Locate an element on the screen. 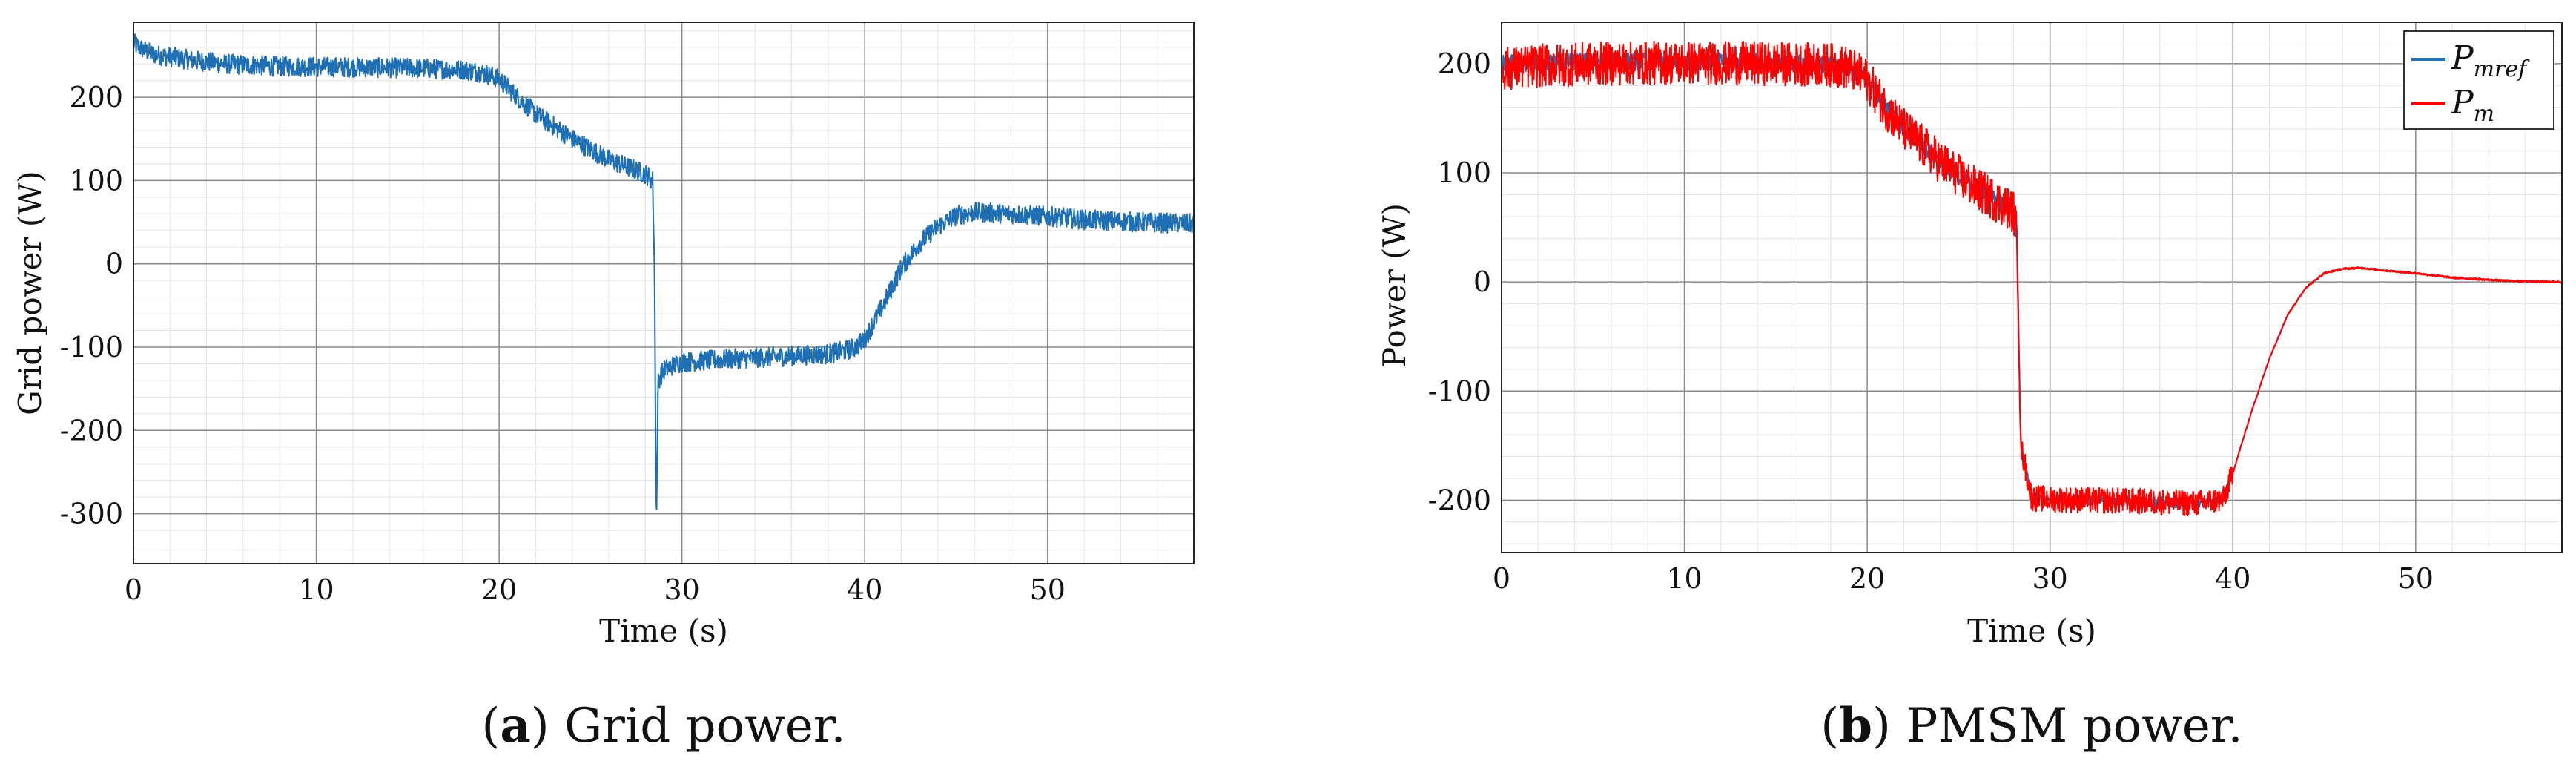 This screenshot has height=761, width=2576. y-tick-label: -300 is located at coordinates (91, 514).